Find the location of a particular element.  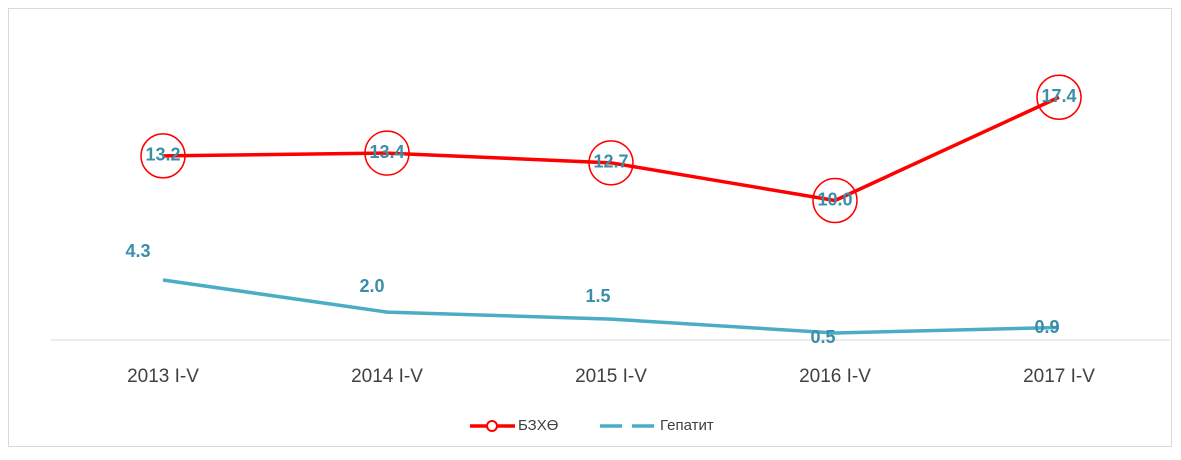

data-label: 13.2 is located at coordinates (162, 155).